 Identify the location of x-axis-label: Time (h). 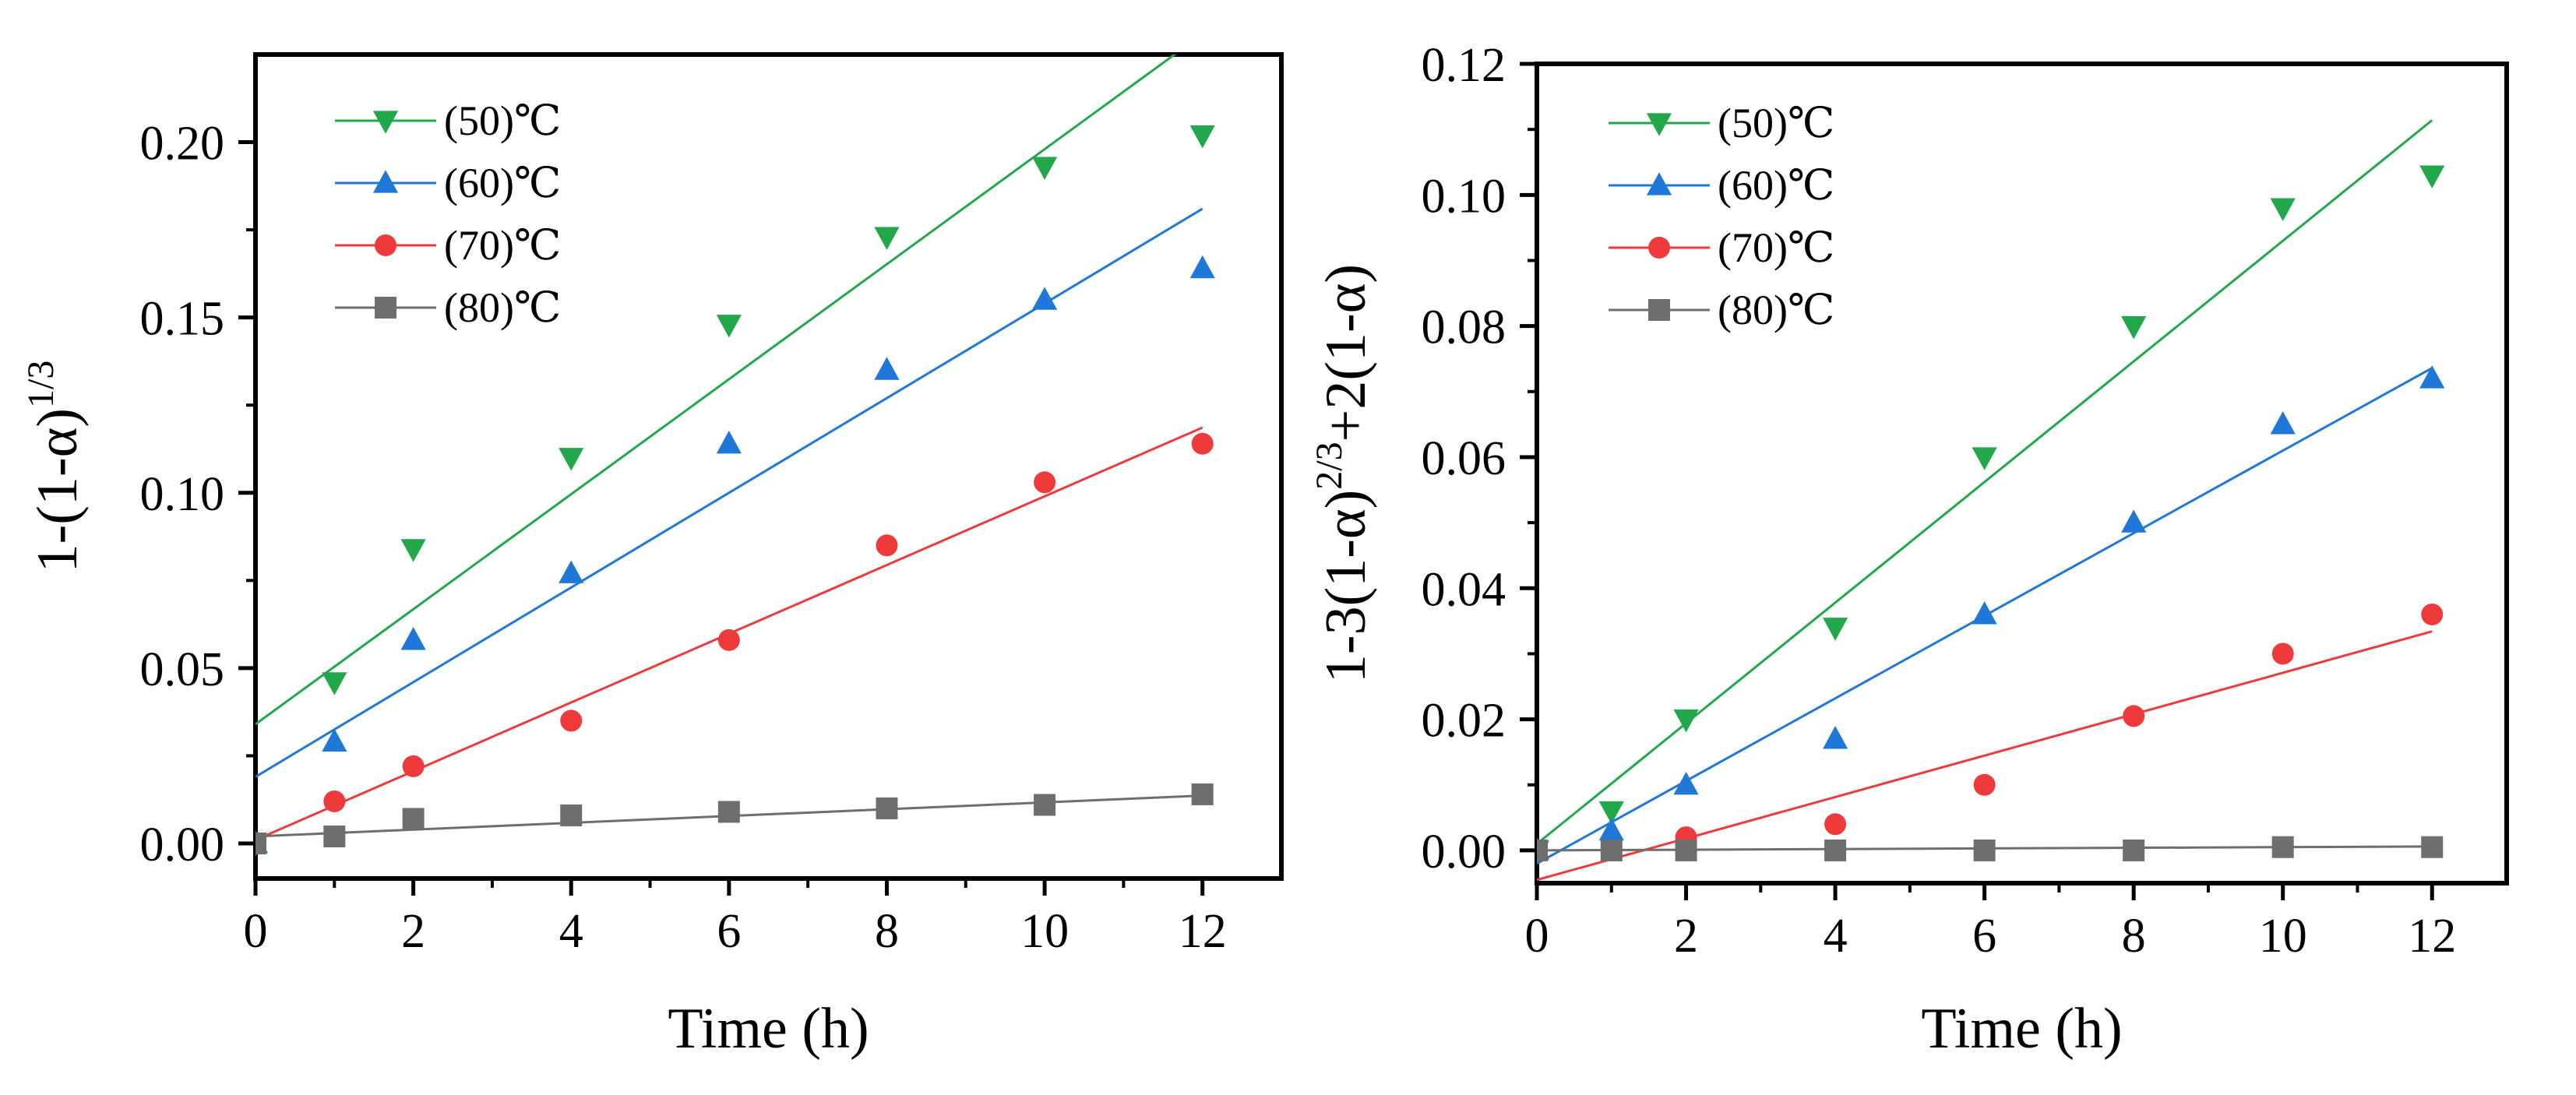
(768, 1029).